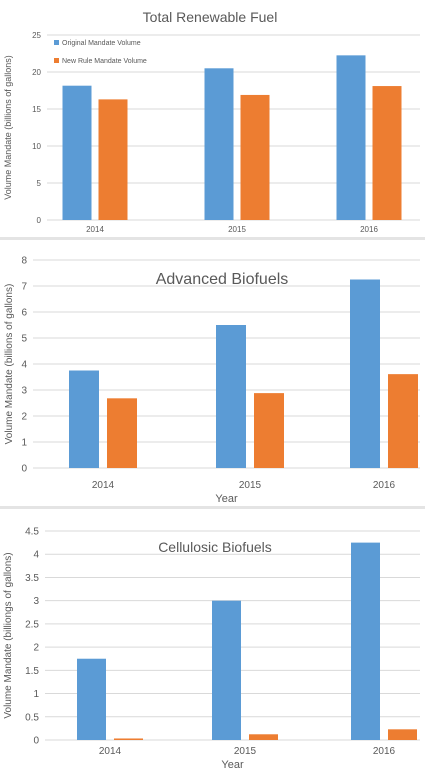  Describe the element at coordinates (32, 578) in the screenshot. I see `y-tick-label: 3.5` at that location.